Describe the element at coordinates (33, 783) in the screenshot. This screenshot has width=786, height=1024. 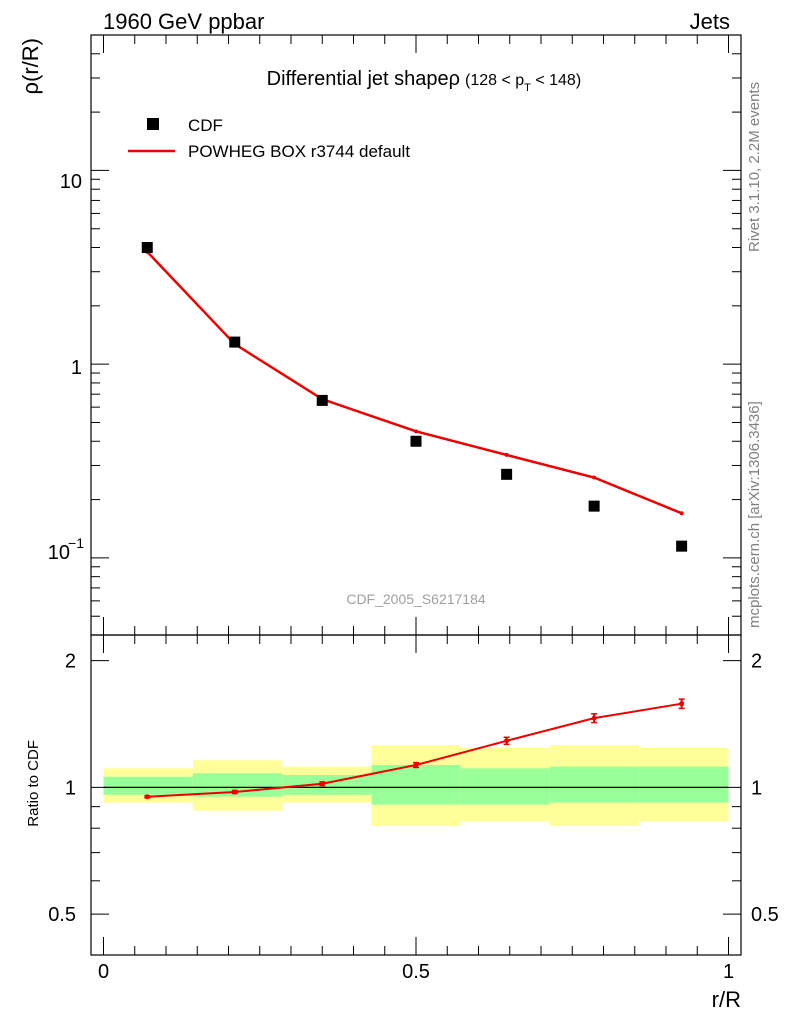
I see `ratio-ylabel: Ratio to CDF` at that location.